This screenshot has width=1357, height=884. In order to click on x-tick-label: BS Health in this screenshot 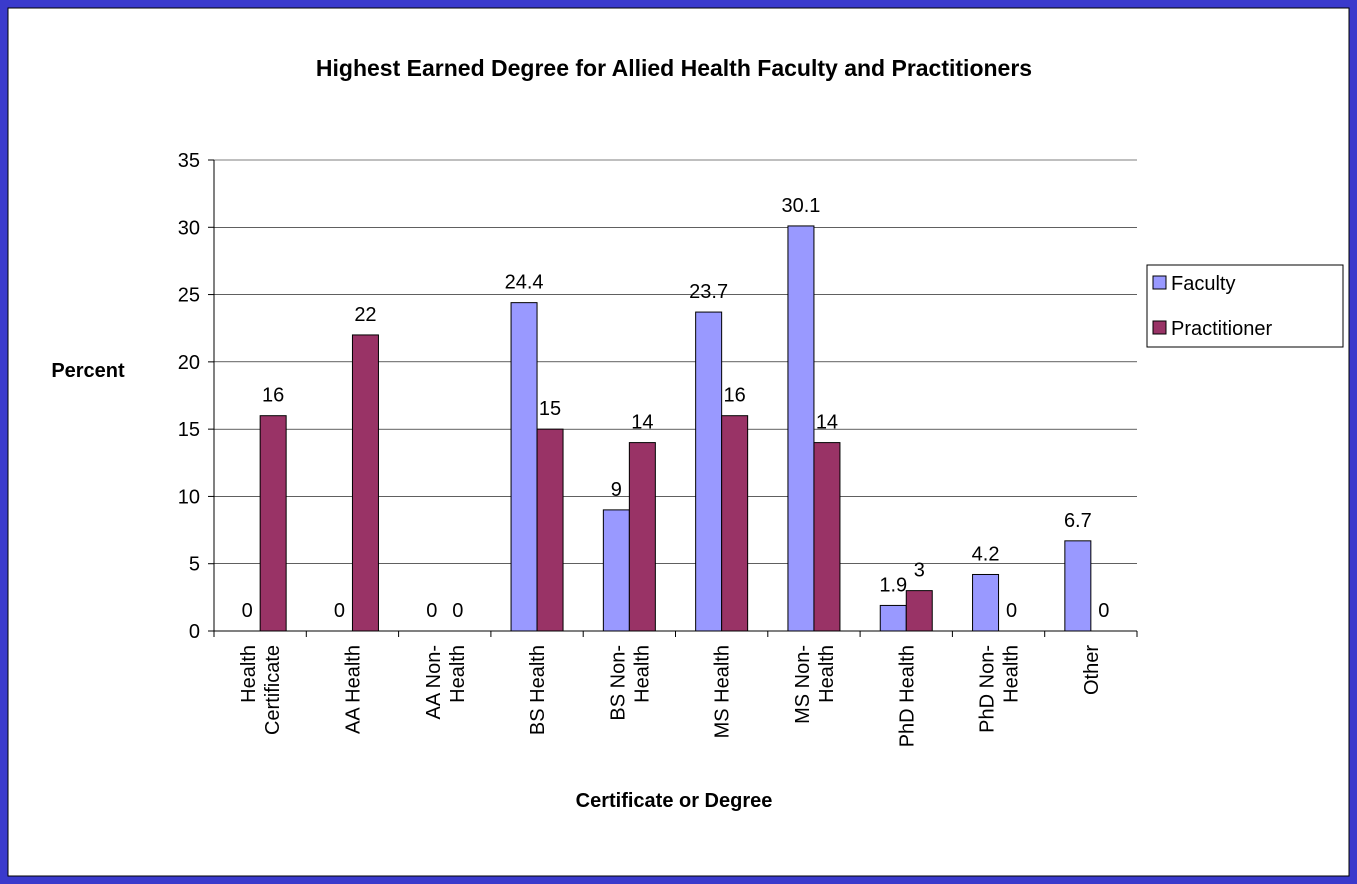, I will do `click(538, 690)`.